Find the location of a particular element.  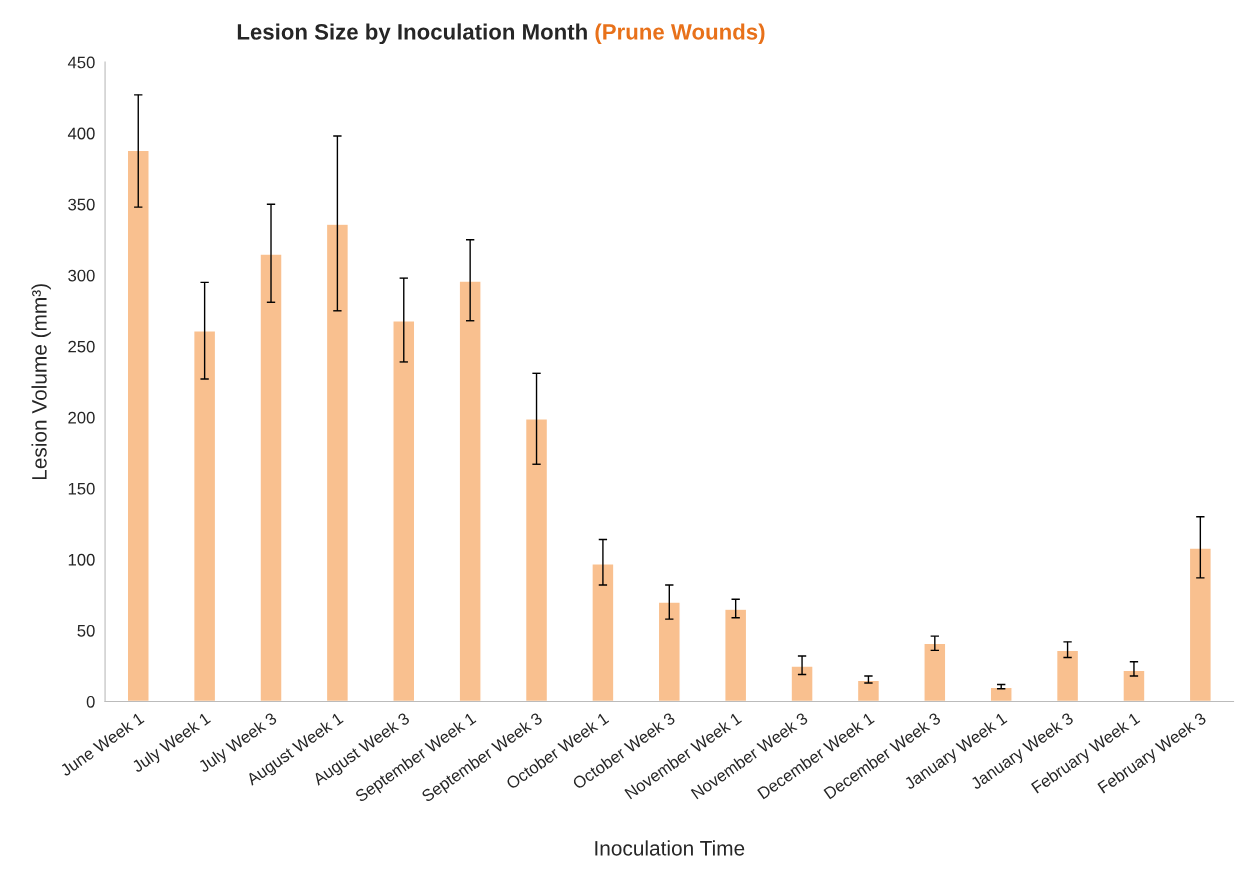

x-axis-title: Inoculation Time is located at coordinates (670, 848).